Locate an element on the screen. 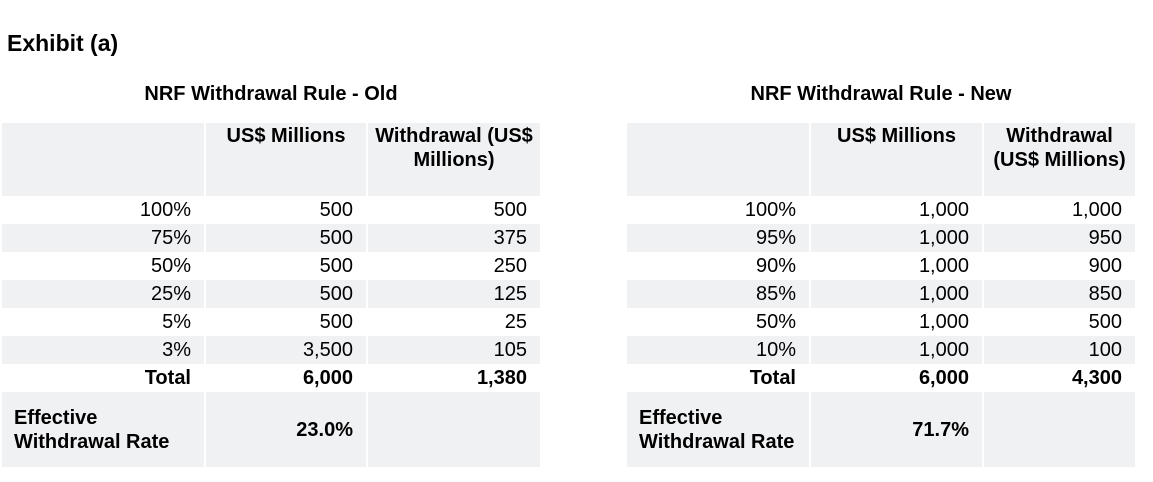 The image size is (1153, 482). cell: 10% is located at coordinates (718, 350).